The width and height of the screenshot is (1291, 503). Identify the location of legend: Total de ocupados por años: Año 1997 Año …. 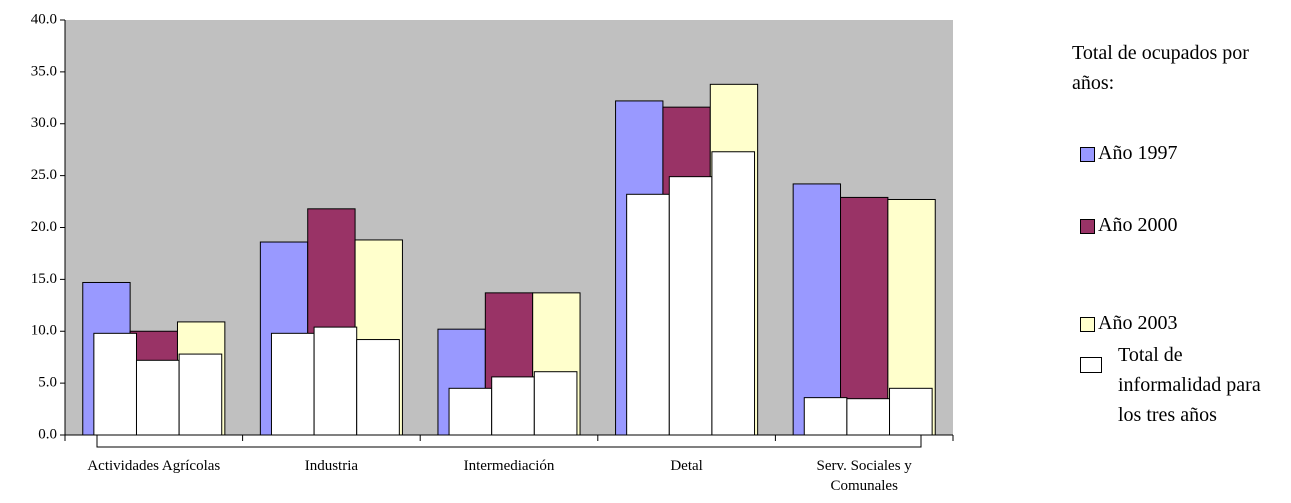
(1179, 232).